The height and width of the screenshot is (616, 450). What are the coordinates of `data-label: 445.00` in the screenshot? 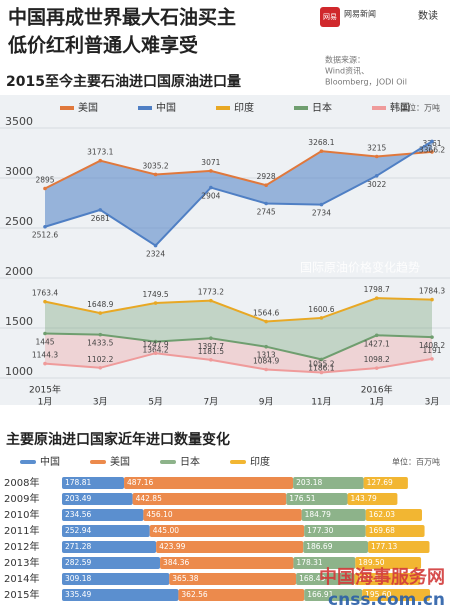 It's located at (166, 530).